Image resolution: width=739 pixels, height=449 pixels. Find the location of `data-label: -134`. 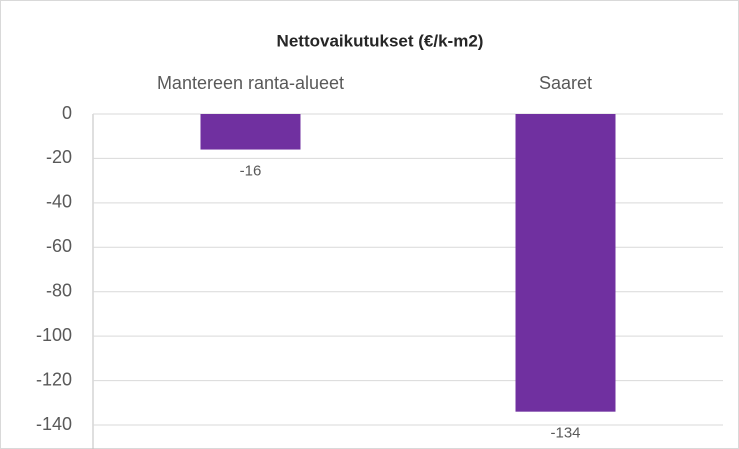

data-label: -134 is located at coordinates (565, 433).